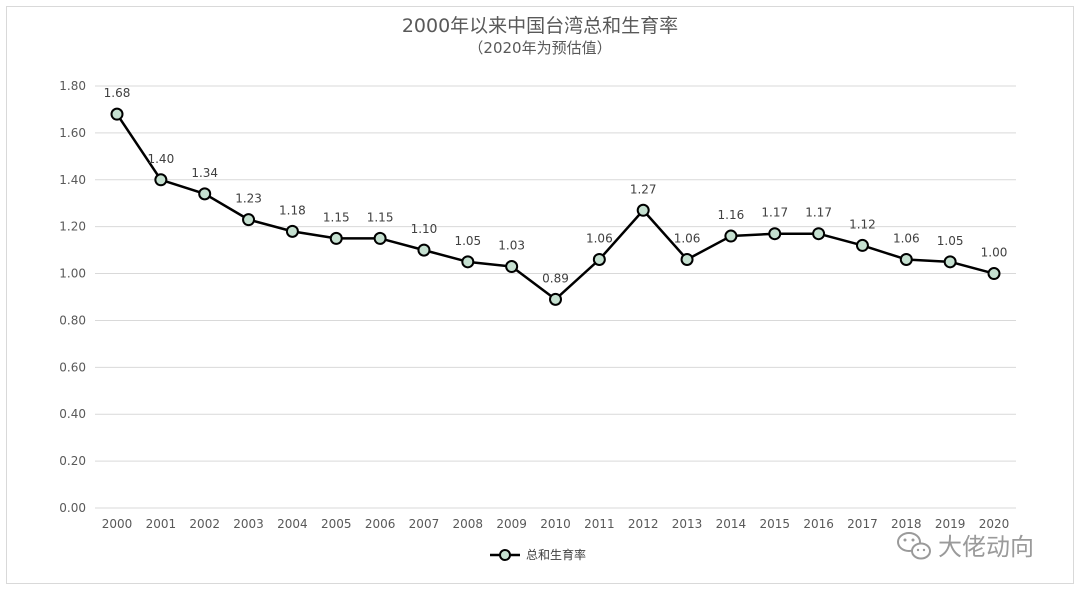 The width and height of the screenshot is (1080, 593). I want to click on x-tick-label: 2005, so click(336, 524).